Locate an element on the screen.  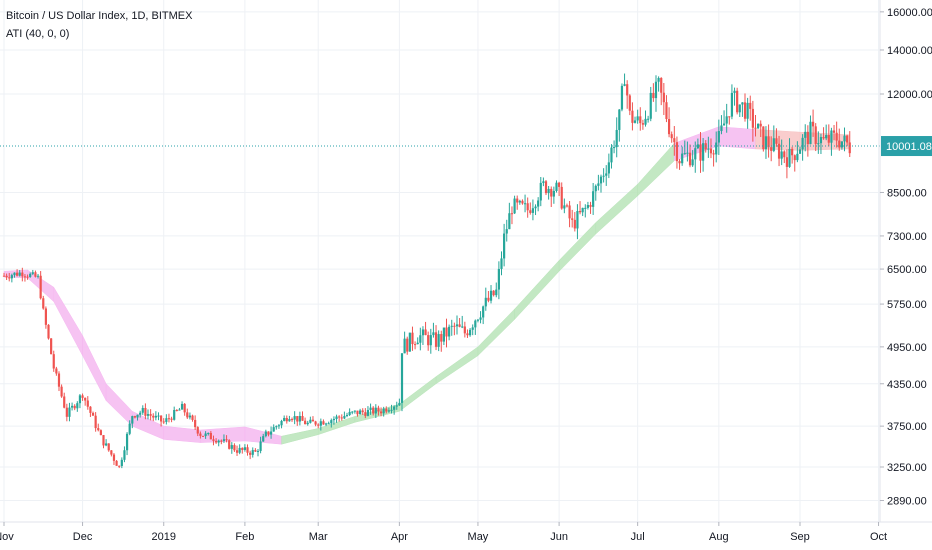
symbol-title: Bitcoin / US Dollar Index, 1D, BITMEX is located at coordinates (99, 16).